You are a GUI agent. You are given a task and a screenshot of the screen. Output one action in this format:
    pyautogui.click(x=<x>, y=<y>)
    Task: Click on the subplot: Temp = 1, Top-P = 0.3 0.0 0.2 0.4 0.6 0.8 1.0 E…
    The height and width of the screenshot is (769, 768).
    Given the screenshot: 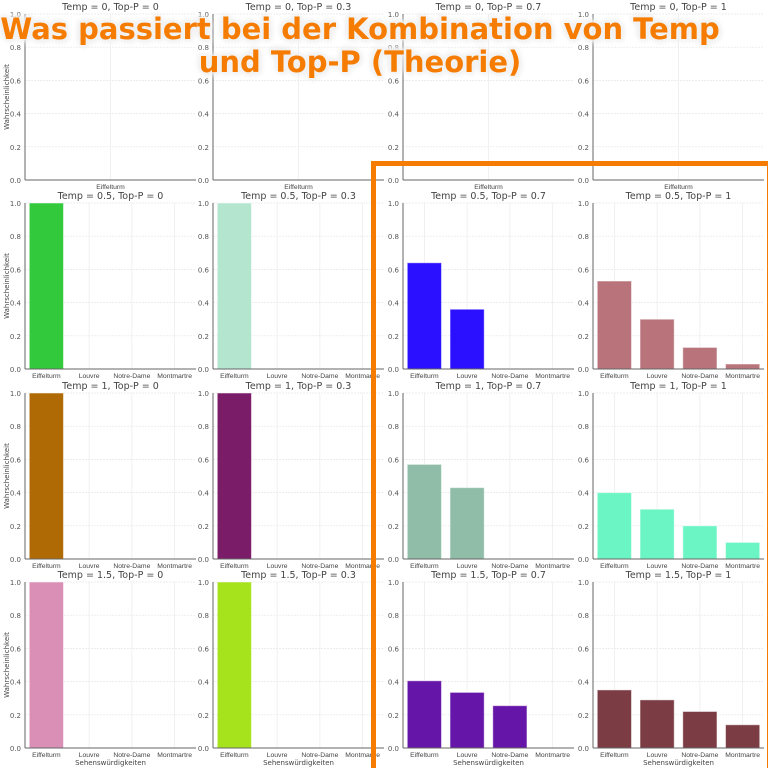 What is the action you would take?
    pyautogui.click(x=291, y=475)
    